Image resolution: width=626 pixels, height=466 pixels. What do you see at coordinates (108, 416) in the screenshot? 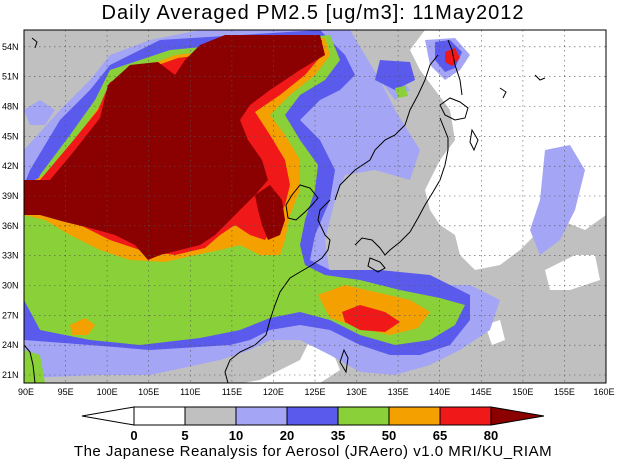
I see `colorbar-under-triangle` at bounding box center [108, 416].